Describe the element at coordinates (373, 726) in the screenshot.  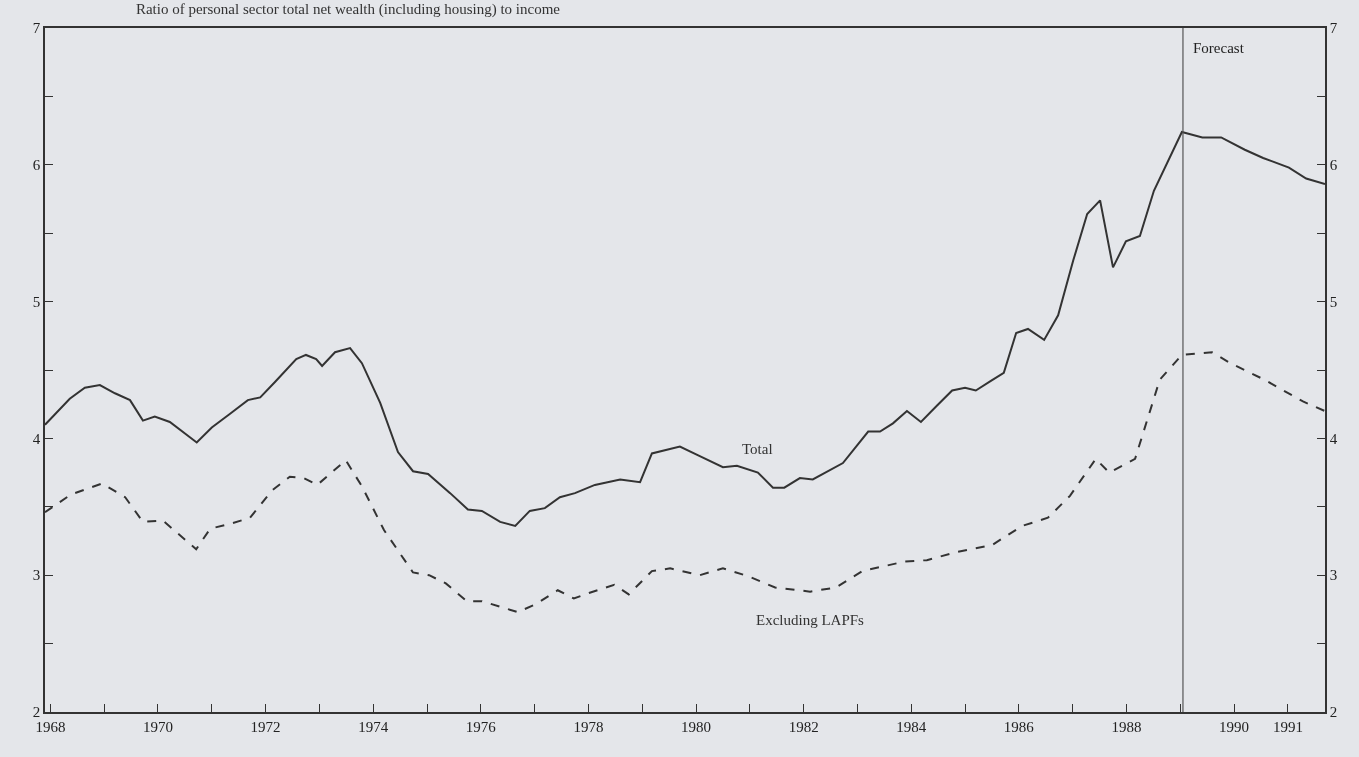
I see `x-tick-label: 1974` at that location.